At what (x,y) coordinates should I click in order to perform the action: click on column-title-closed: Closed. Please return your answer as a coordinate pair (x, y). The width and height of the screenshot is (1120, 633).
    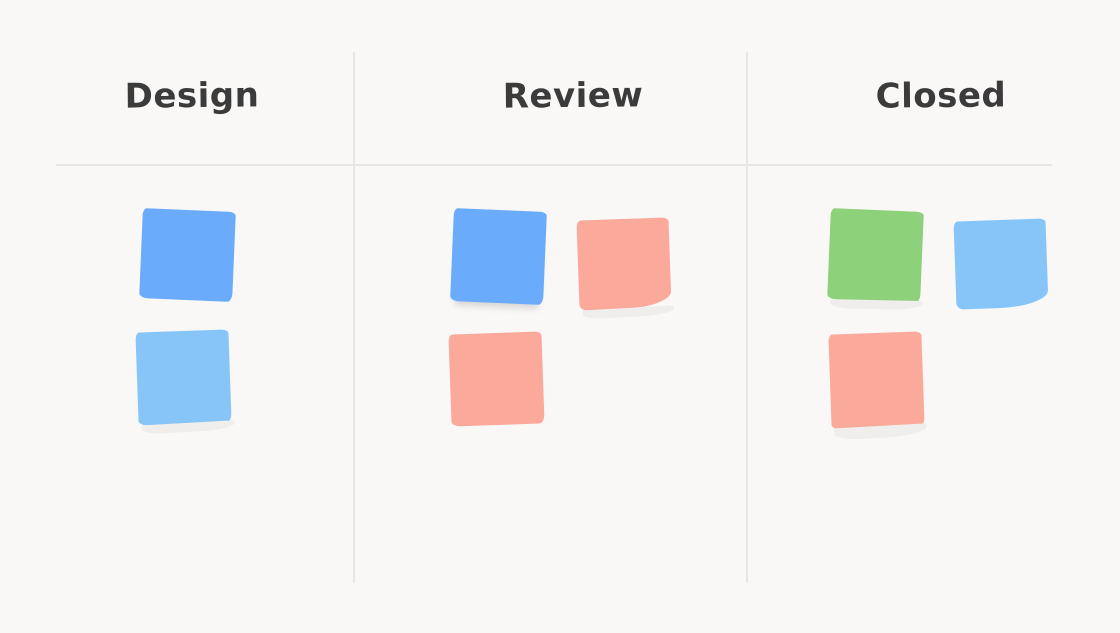
    Looking at the image, I should click on (941, 96).